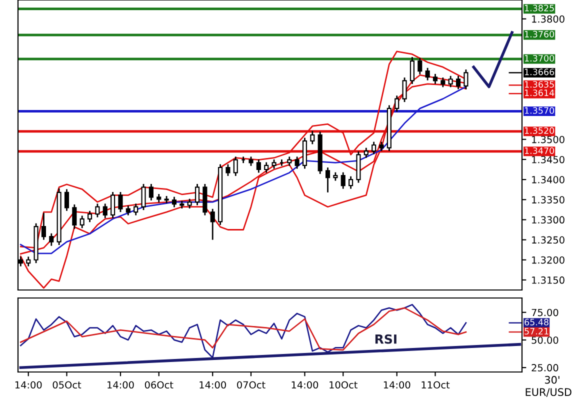 This screenshot has width=574, height=399. I want to click on y-tick-label: 75.00, so click(545, 312).